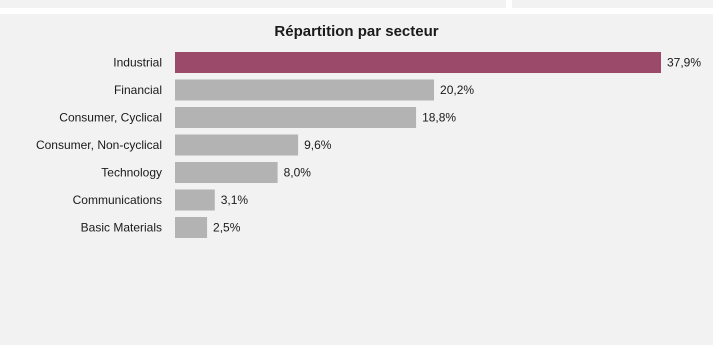 Image resolution: width=713 pixels, height=345 pixels. I want to click on value-label: 20,2%, so click(457, 90).